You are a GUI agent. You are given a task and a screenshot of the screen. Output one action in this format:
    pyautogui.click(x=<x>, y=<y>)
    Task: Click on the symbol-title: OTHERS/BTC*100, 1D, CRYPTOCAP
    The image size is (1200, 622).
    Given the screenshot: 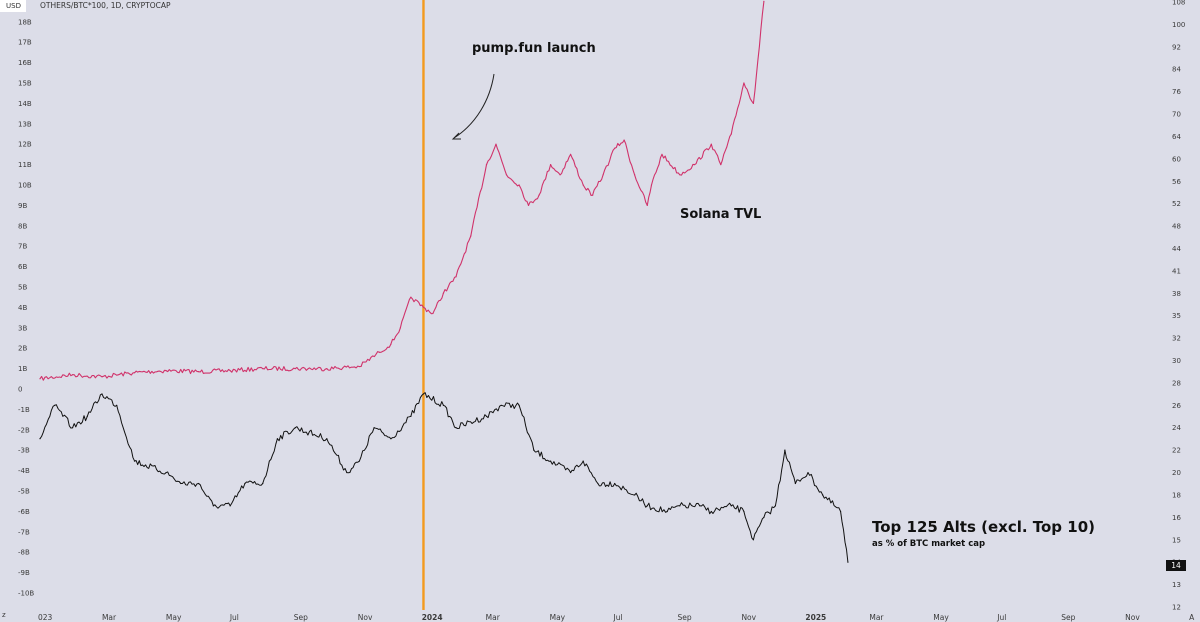 What is the action you would take?
    pyautogui.click(x=105, y=5)
    